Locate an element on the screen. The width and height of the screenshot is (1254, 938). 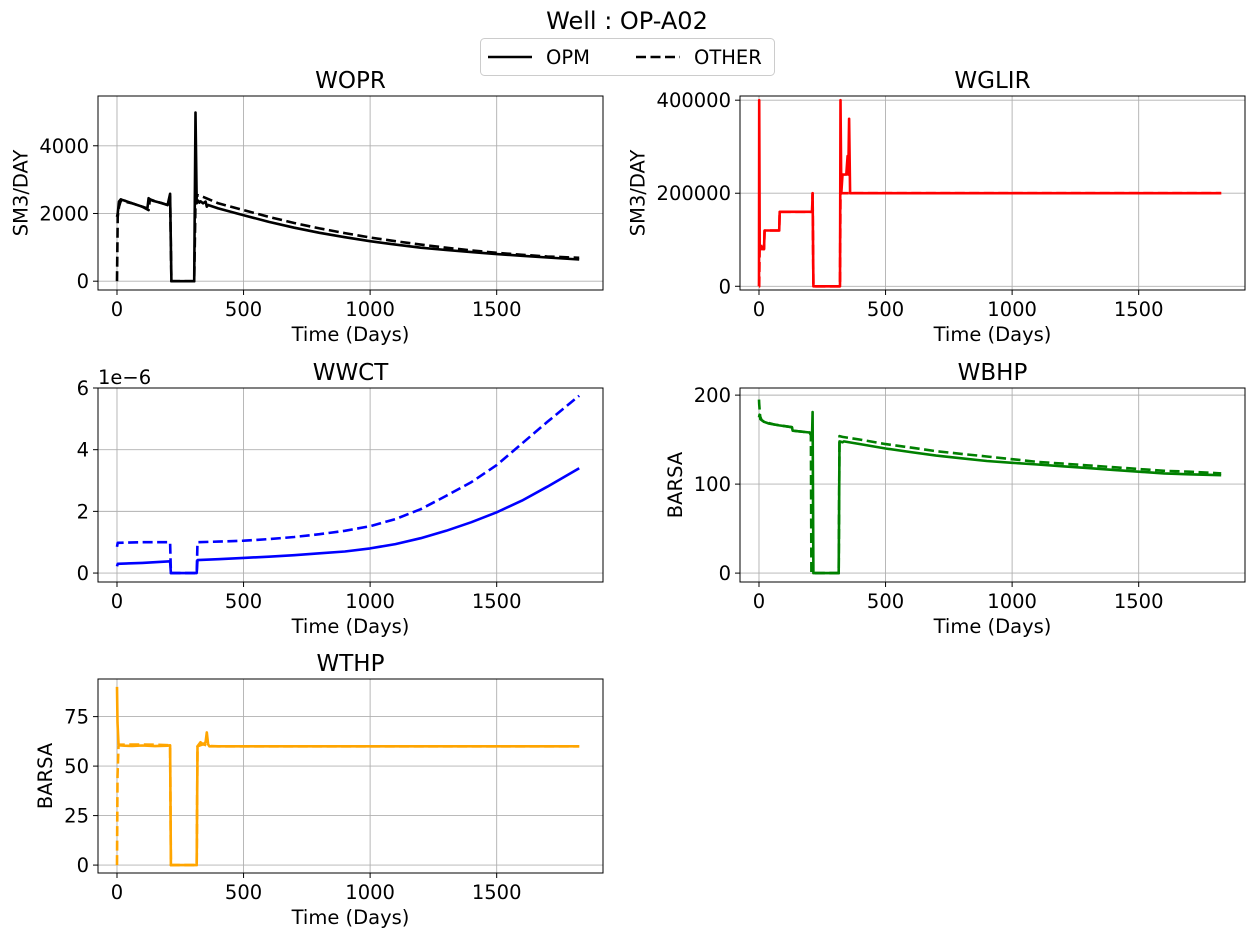
wglir-ylabel: SM3/DAY is located at coordinates (638, 193).